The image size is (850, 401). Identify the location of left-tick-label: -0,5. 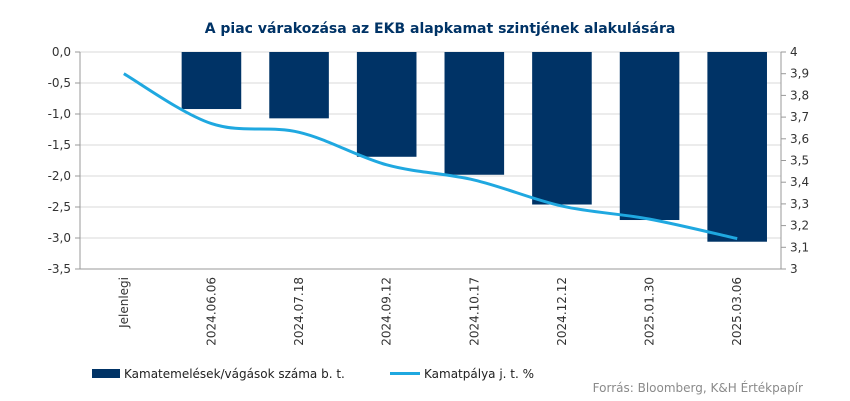
(59, 83).